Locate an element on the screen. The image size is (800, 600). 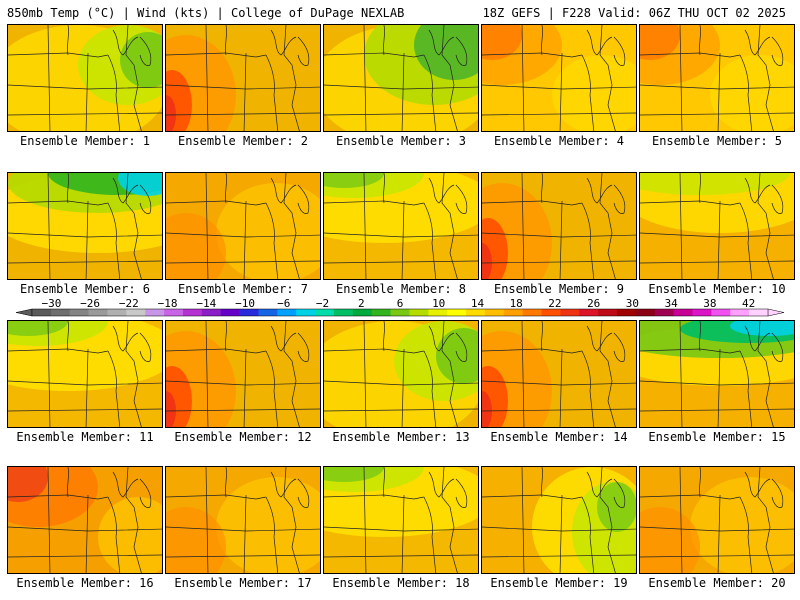
colorbar-tick-label: −26 is located at coordinates (90, 304).